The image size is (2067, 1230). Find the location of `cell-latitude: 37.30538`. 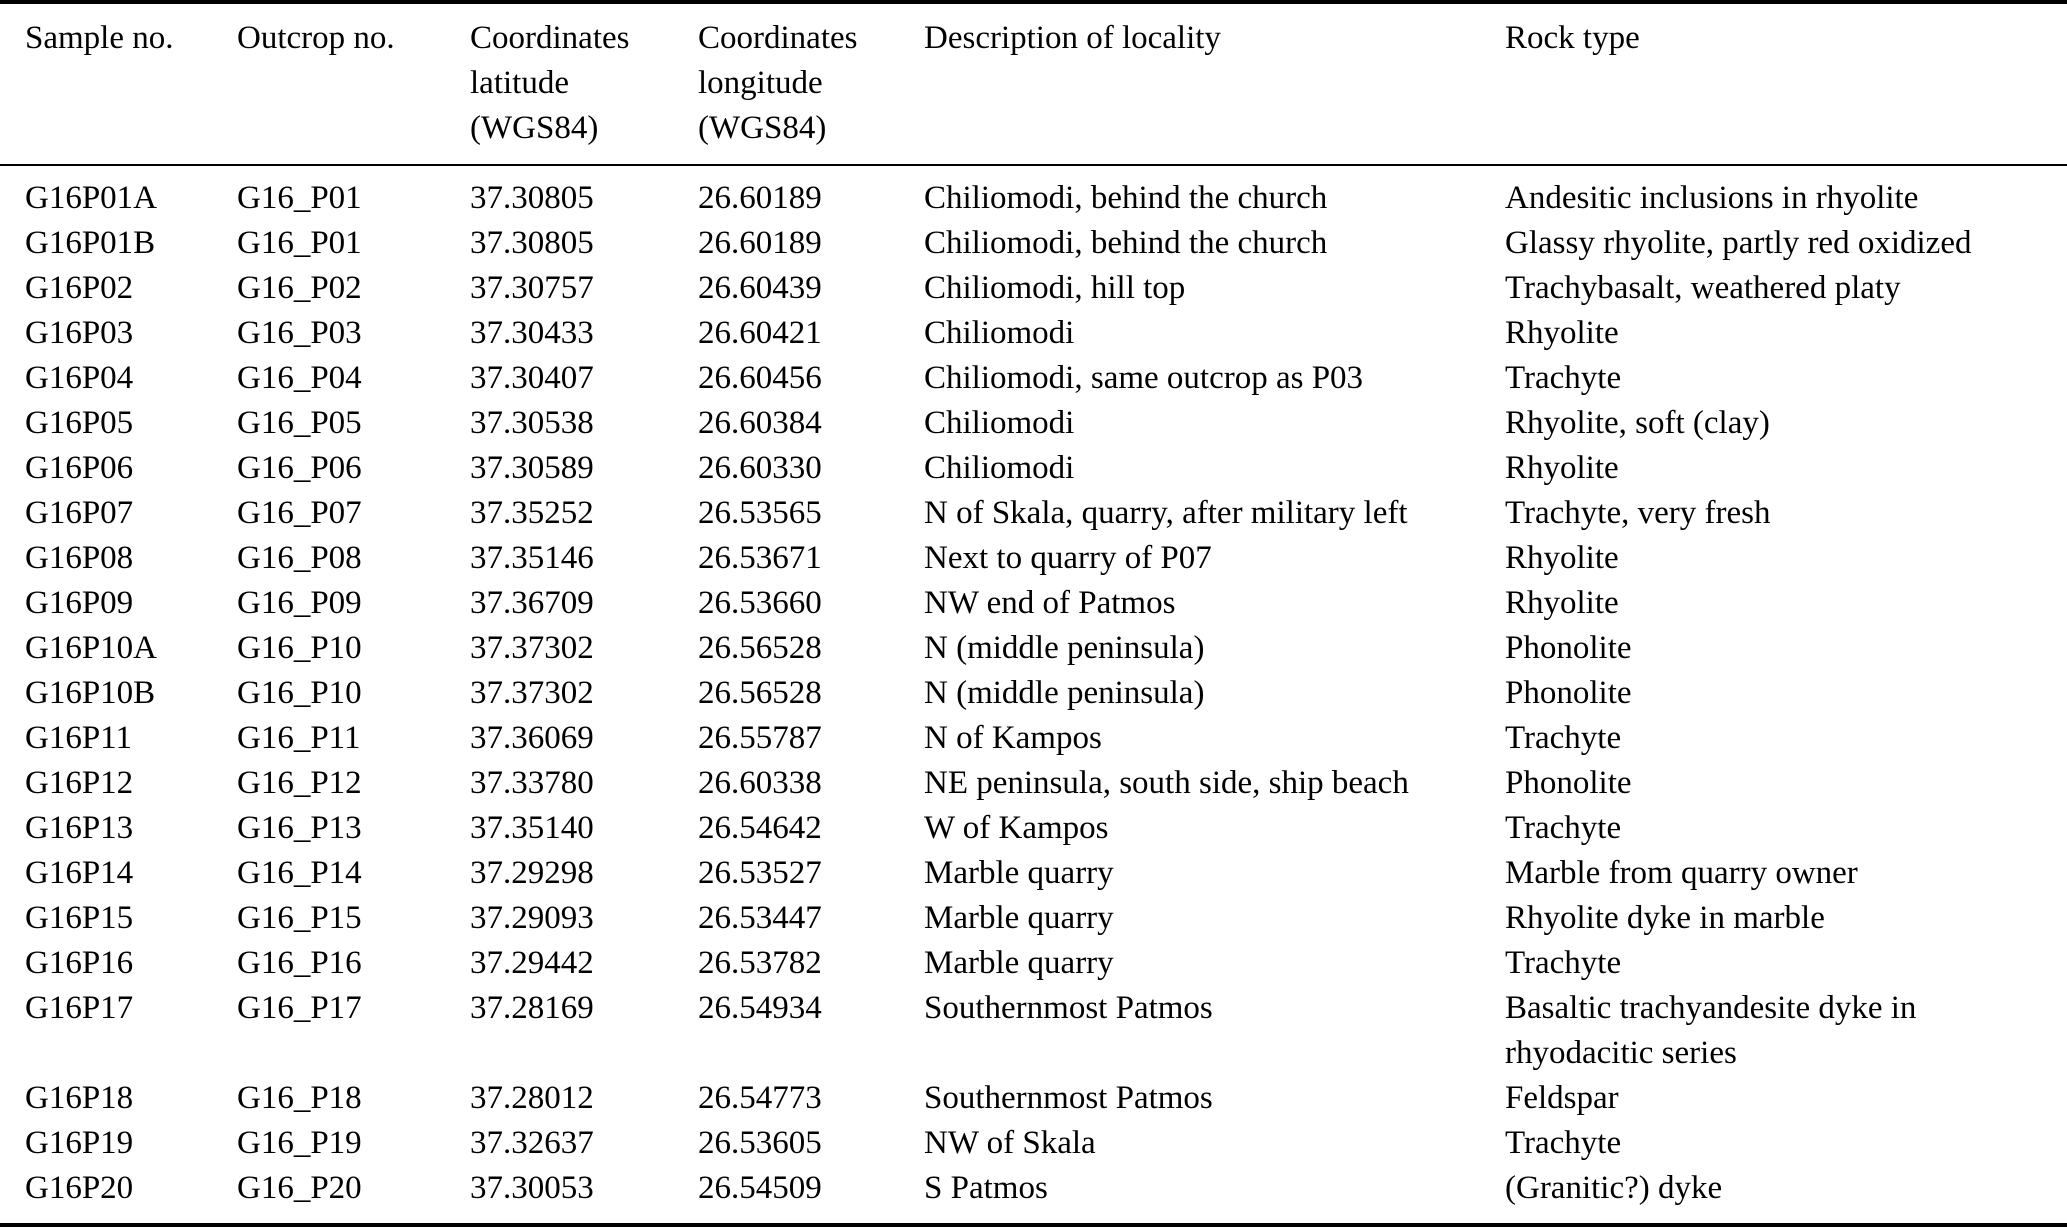

cell-latitude: 37.30538 is located at coordinates (532, 423).